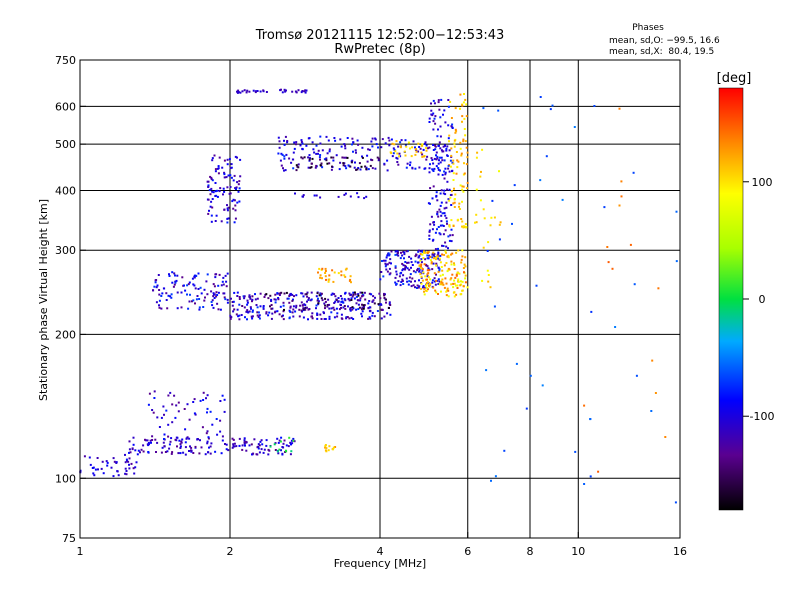  I want to click on x-tick-label: 4, so click(380, 551).